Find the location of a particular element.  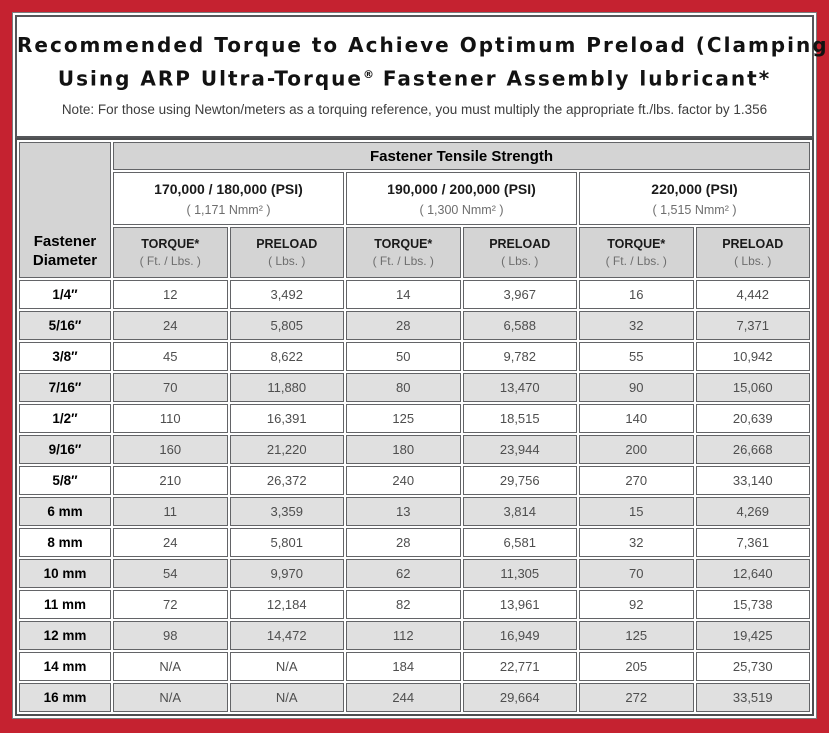

table-row: 6 mm 11 3,359 13 3,814 15 4,269 is located at coordinates (414, 511).